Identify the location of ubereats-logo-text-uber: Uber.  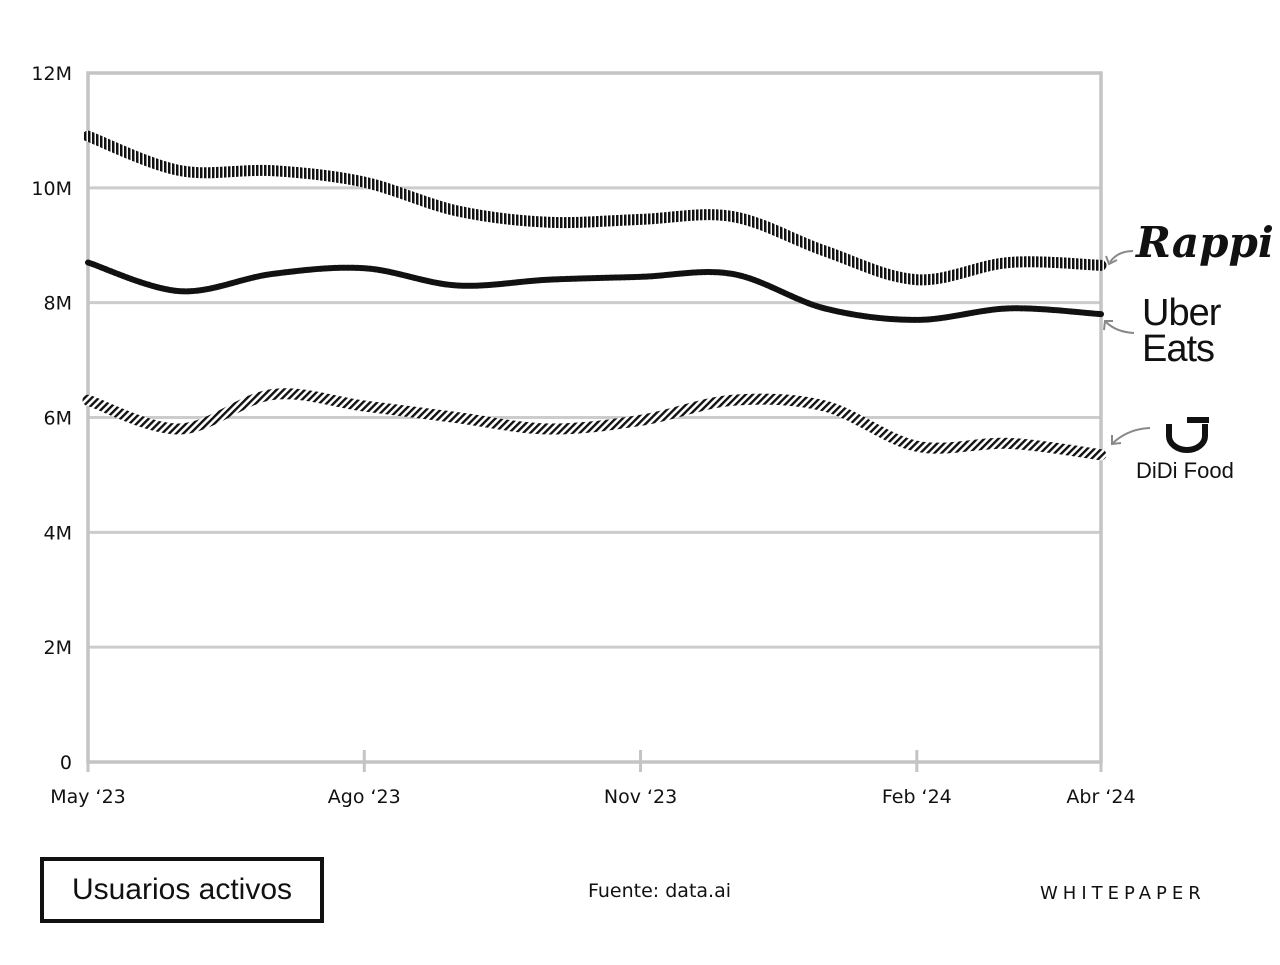
(1182, 313).